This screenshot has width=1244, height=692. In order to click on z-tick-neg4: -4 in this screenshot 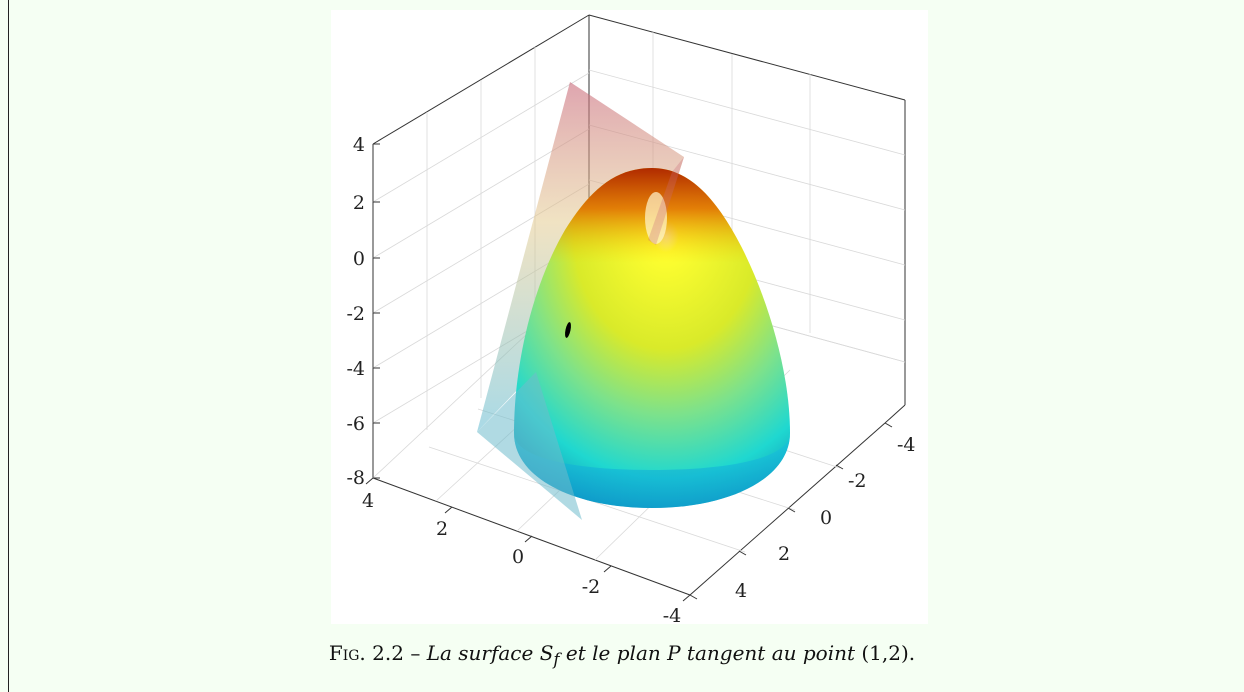, I will do `click(355, 369)`.